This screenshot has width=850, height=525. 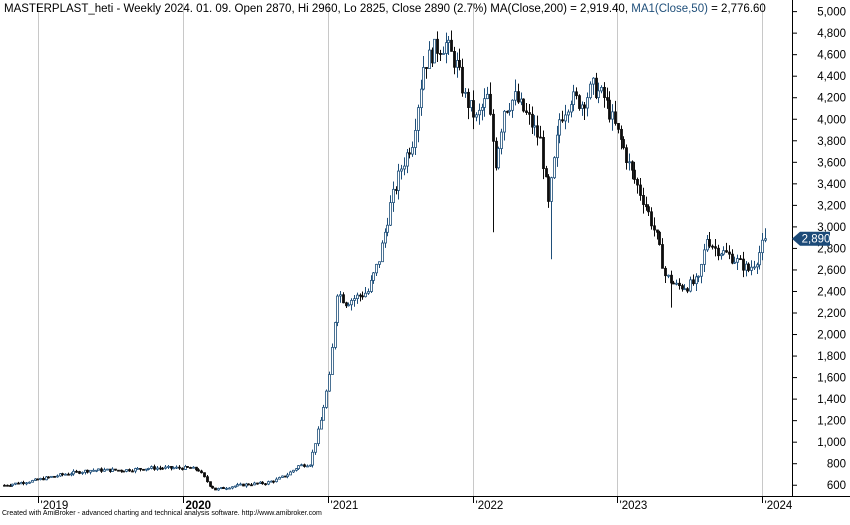 I want to click on y-tick-label: 2,200, so click(x=831, y=314).